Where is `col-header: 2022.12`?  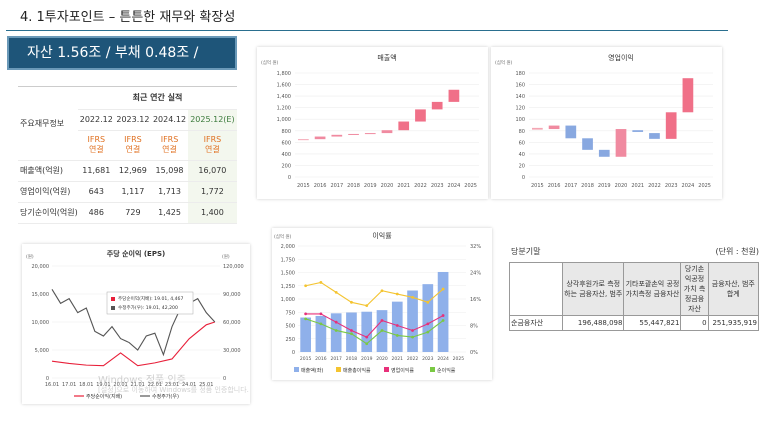
col-header: 2022.12 is located at coordinates (96, 120).